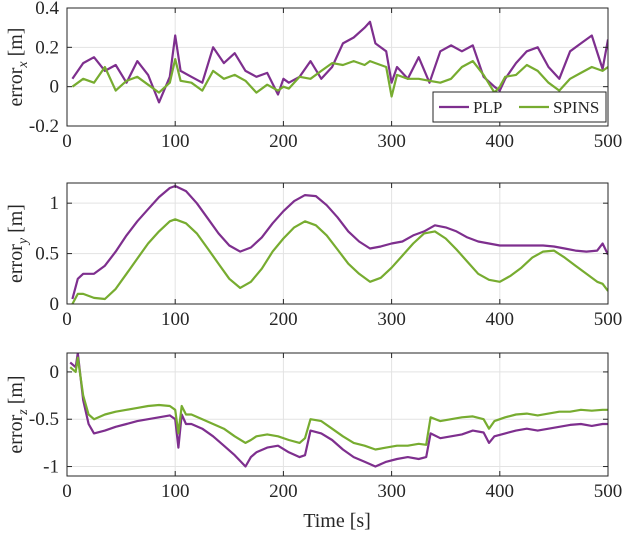 The width and height of the screenshot is (623, 535). What do you see at coordinates (44, 126) in the screenshot?
I see `y-tick-label: -0.2` at bounding box center [44, 126].